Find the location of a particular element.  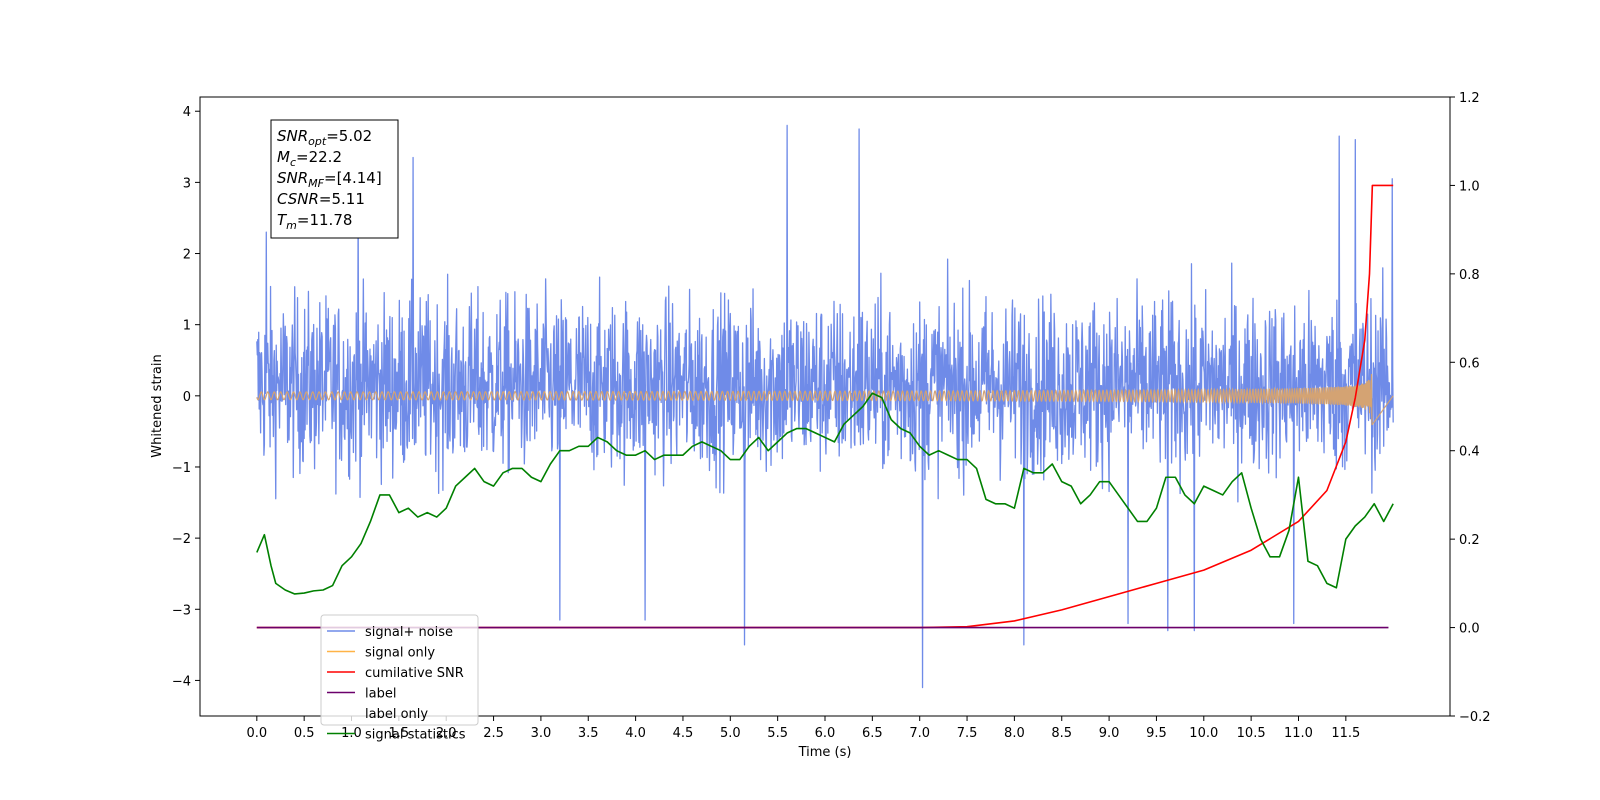

y-tick-label: 0 is located at coordinates (187, 397).